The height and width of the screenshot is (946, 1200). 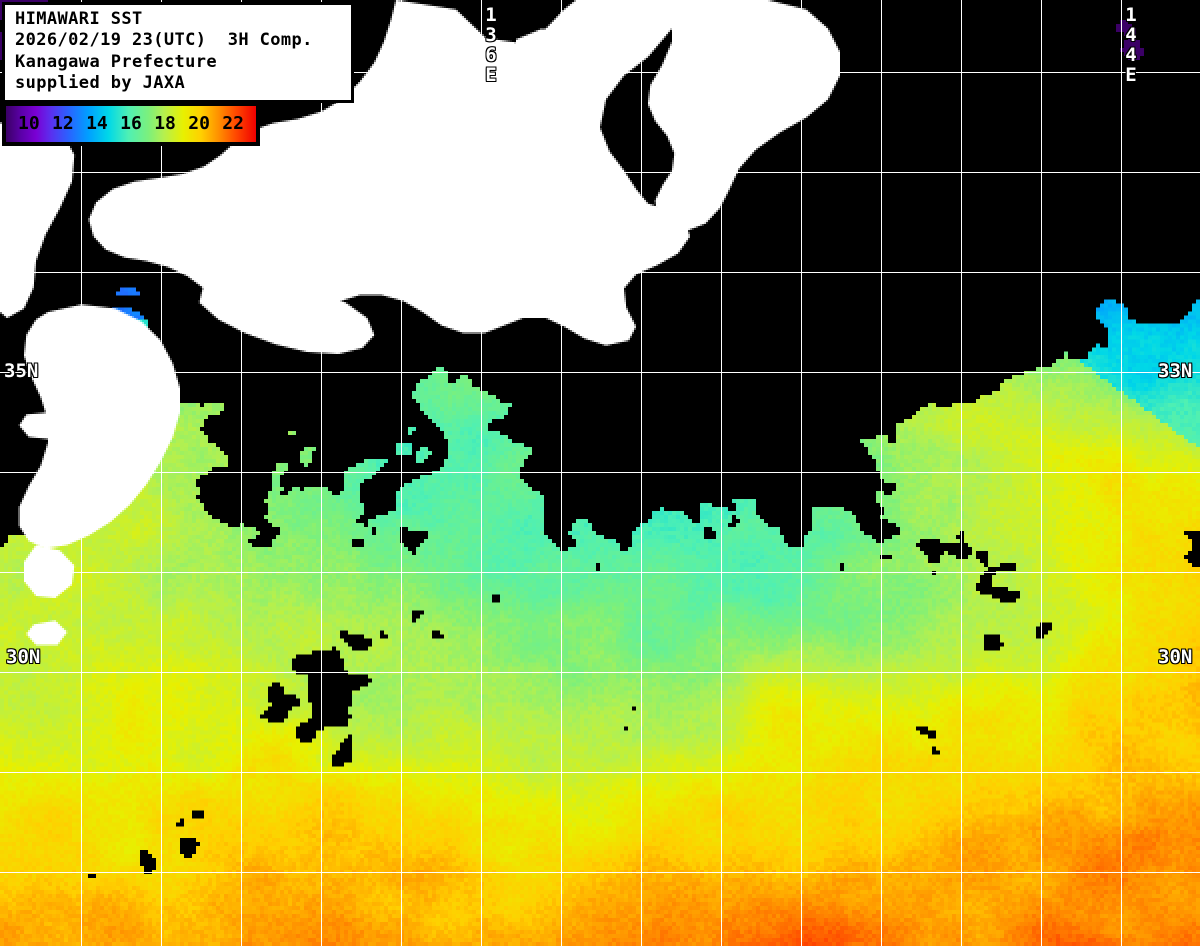 I want to click on colorbar-tick-12: 12, so click(x=63, y=123).